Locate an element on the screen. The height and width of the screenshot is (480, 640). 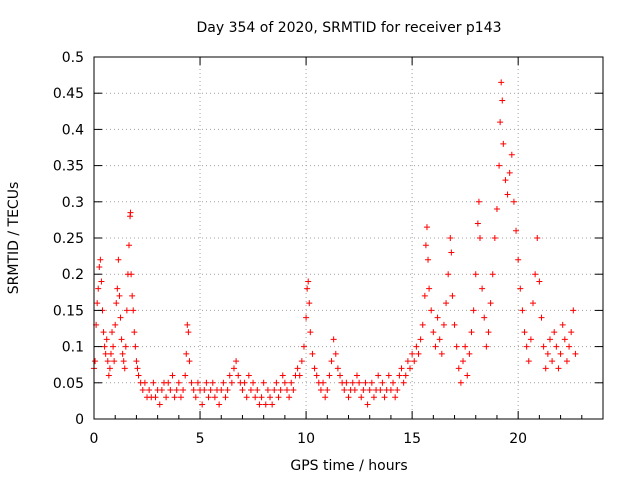
y-tick-label: 0.45 is located at coordinates (68, 94).